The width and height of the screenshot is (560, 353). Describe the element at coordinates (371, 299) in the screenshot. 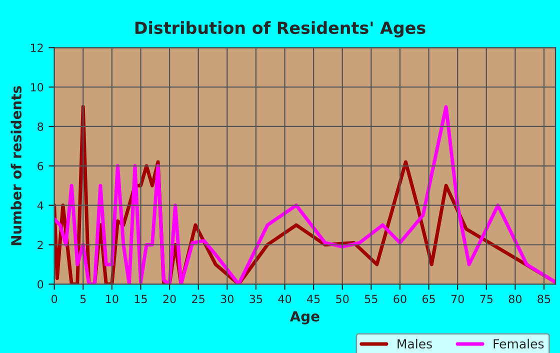

I see `x-tick-label: 55` at that location.